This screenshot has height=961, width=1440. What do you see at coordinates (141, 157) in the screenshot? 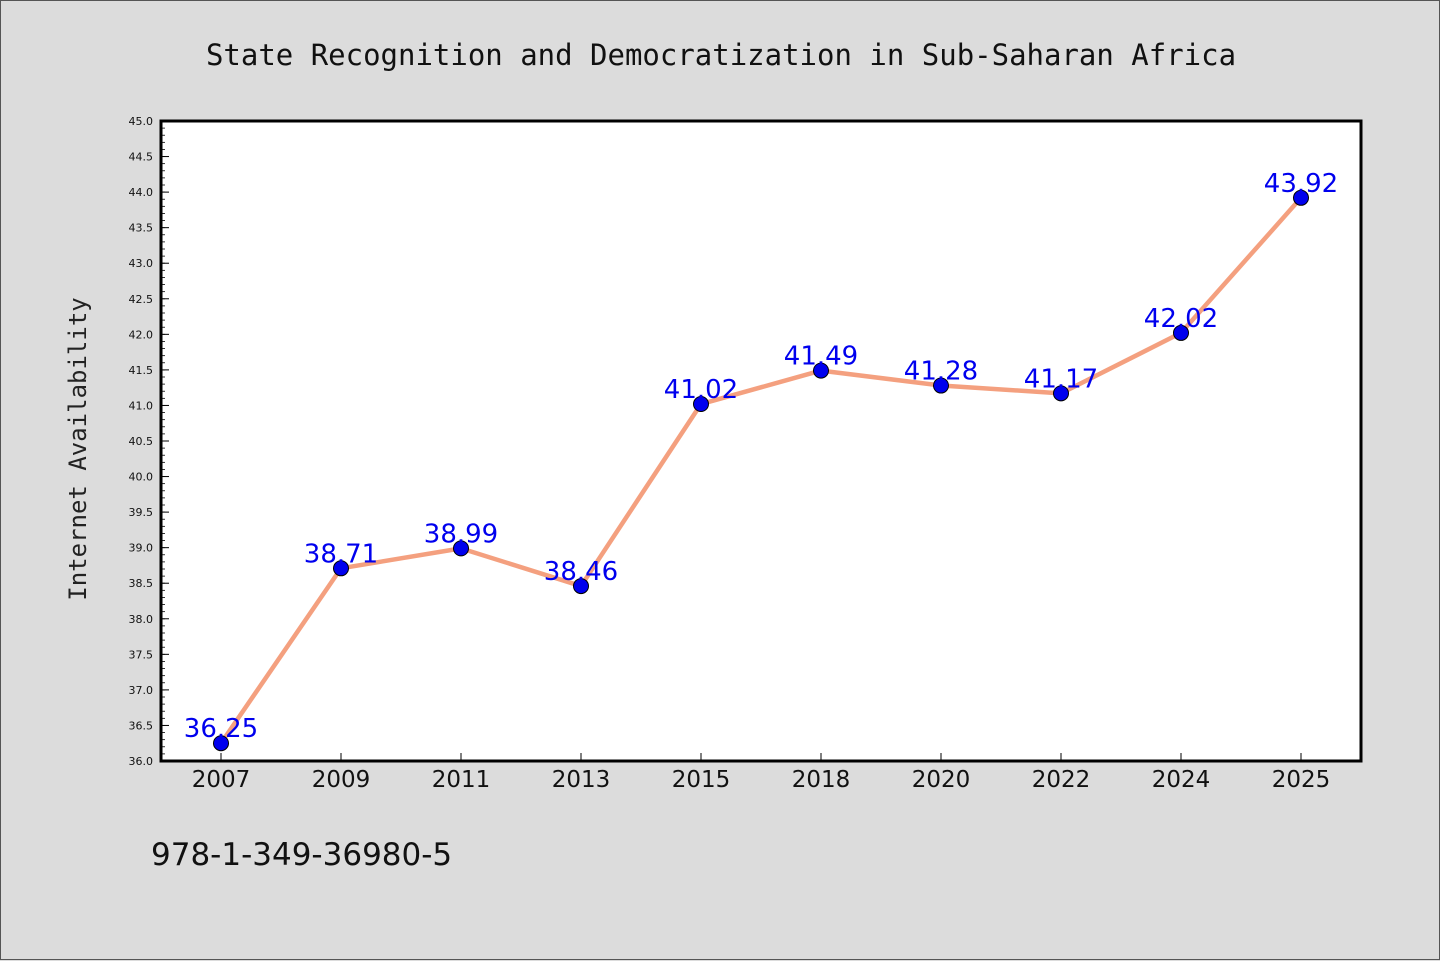
I see `y-tick-label: 44.5` at bounding box center [141, 157].